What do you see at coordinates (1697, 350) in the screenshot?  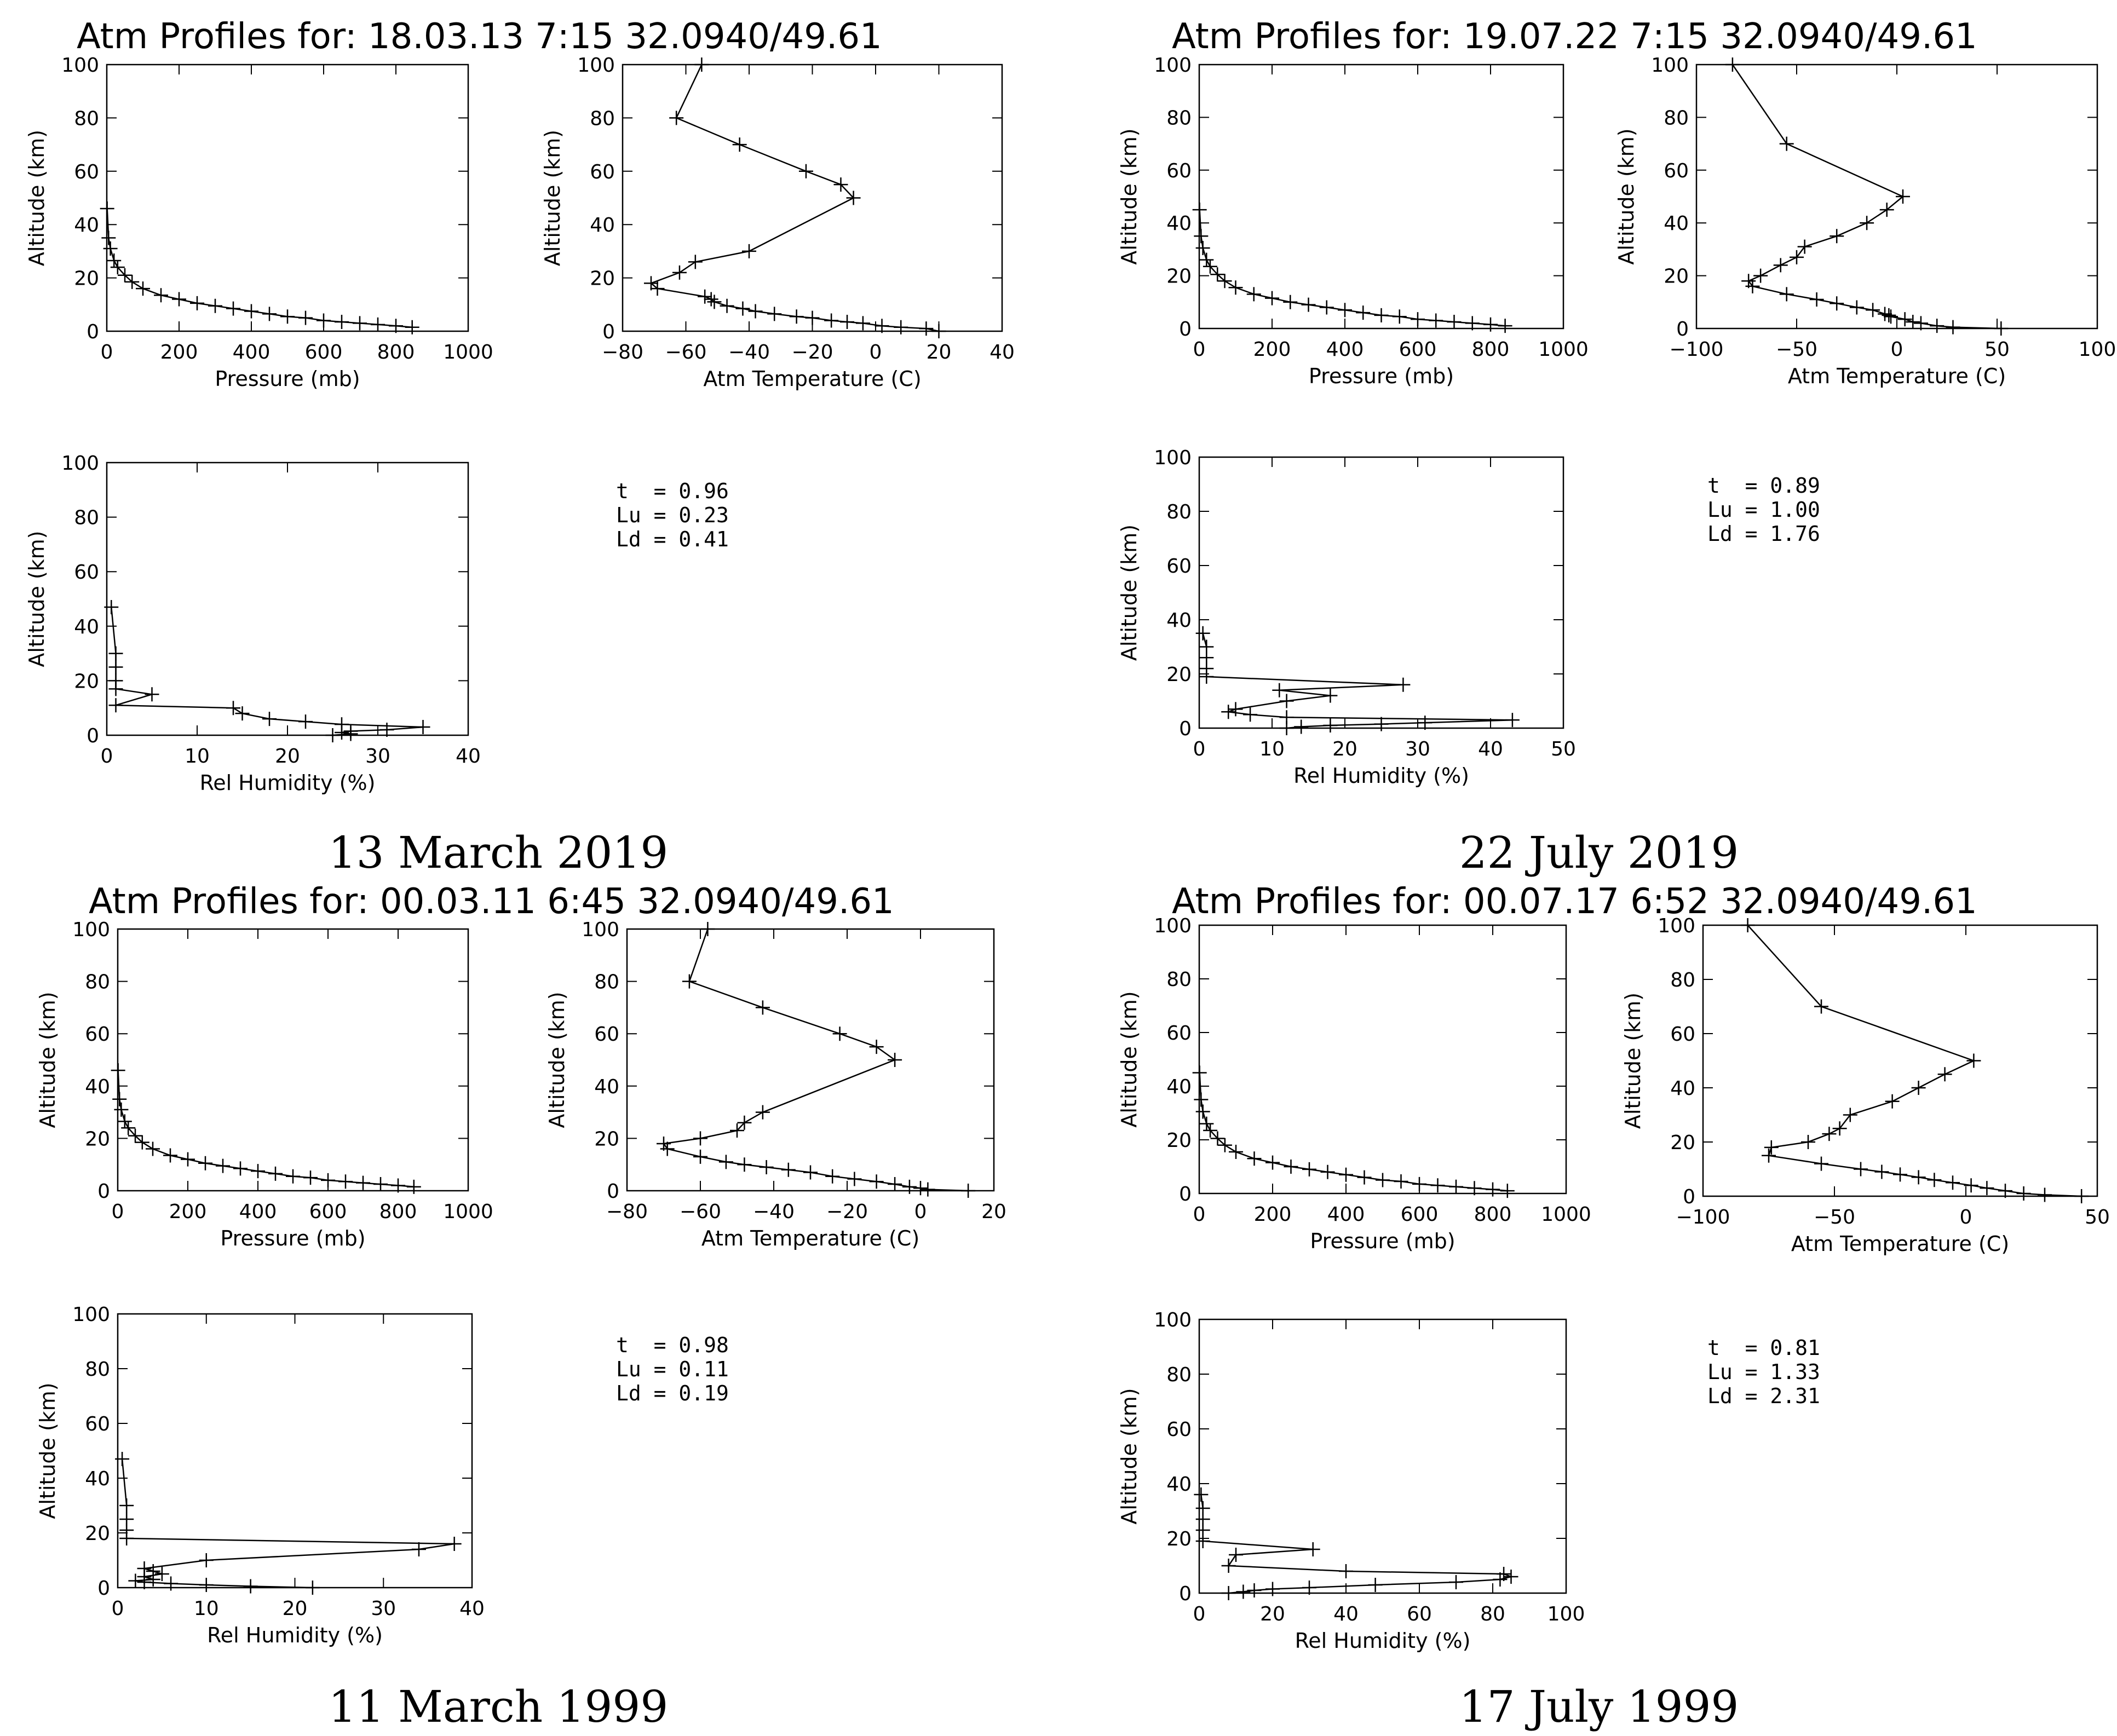 I see `p2-temperature-x-tick-label: −100` at bounding box center [1697, 350].